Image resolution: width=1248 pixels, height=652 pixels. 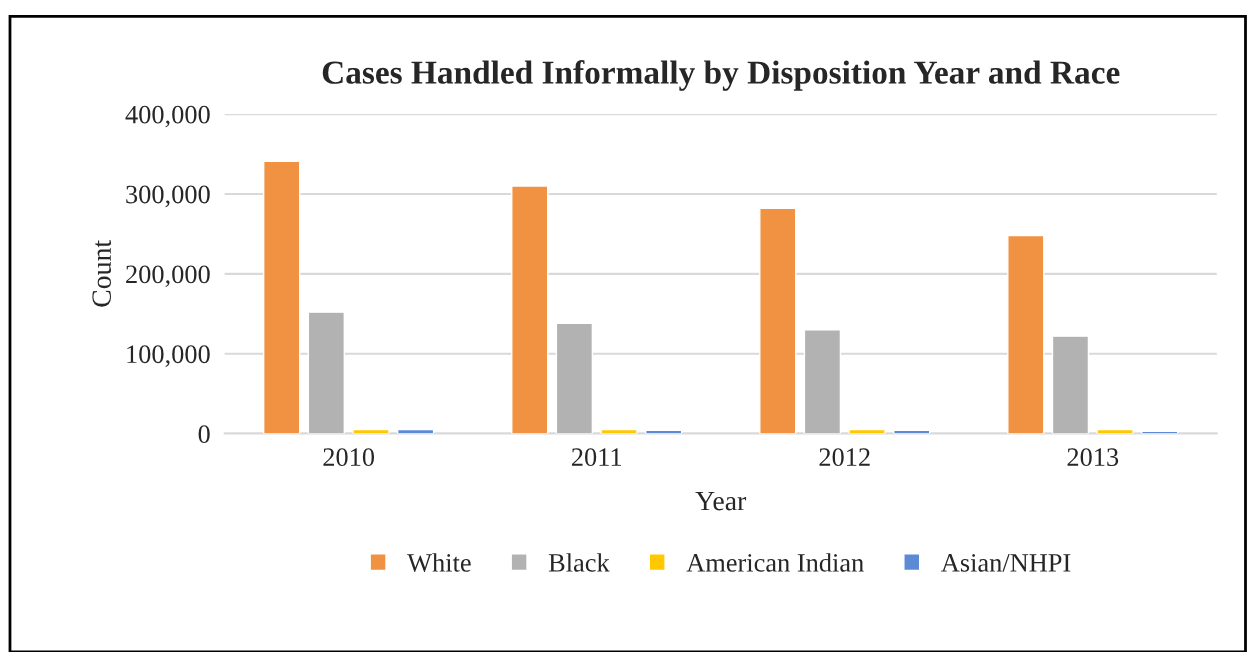 What do you see at coordinates (168, 356) in the screenshot?
I see `y-tick-label: 100,000` at bounding box center [168, 356].